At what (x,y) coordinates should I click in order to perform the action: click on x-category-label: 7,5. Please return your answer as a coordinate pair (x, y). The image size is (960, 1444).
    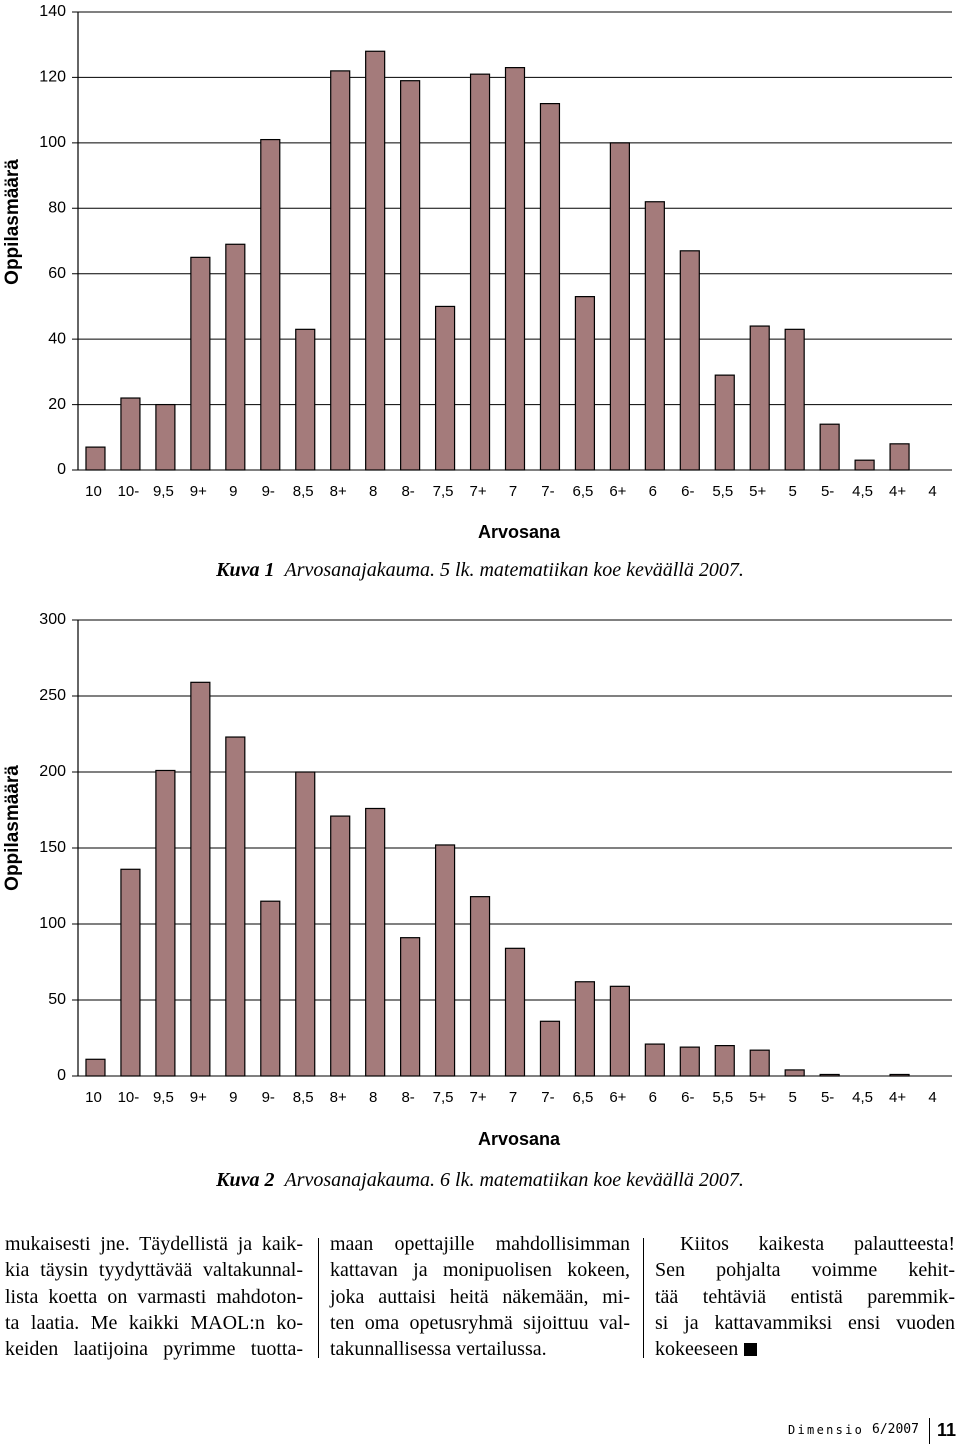
    Looking at the image, I should click on (443, 491).